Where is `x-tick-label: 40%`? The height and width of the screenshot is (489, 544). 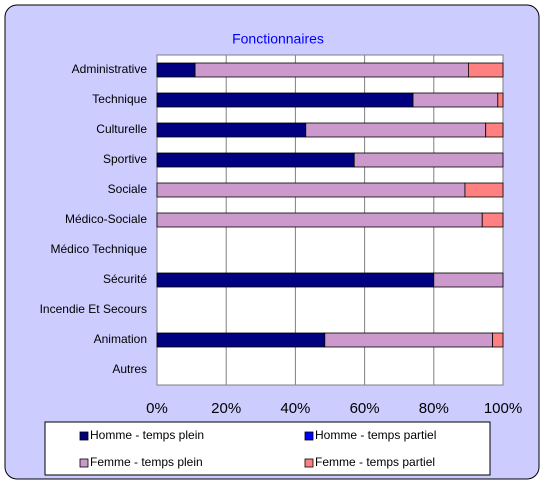
x-tick-label: 40% is located at coordinates (295, 408).